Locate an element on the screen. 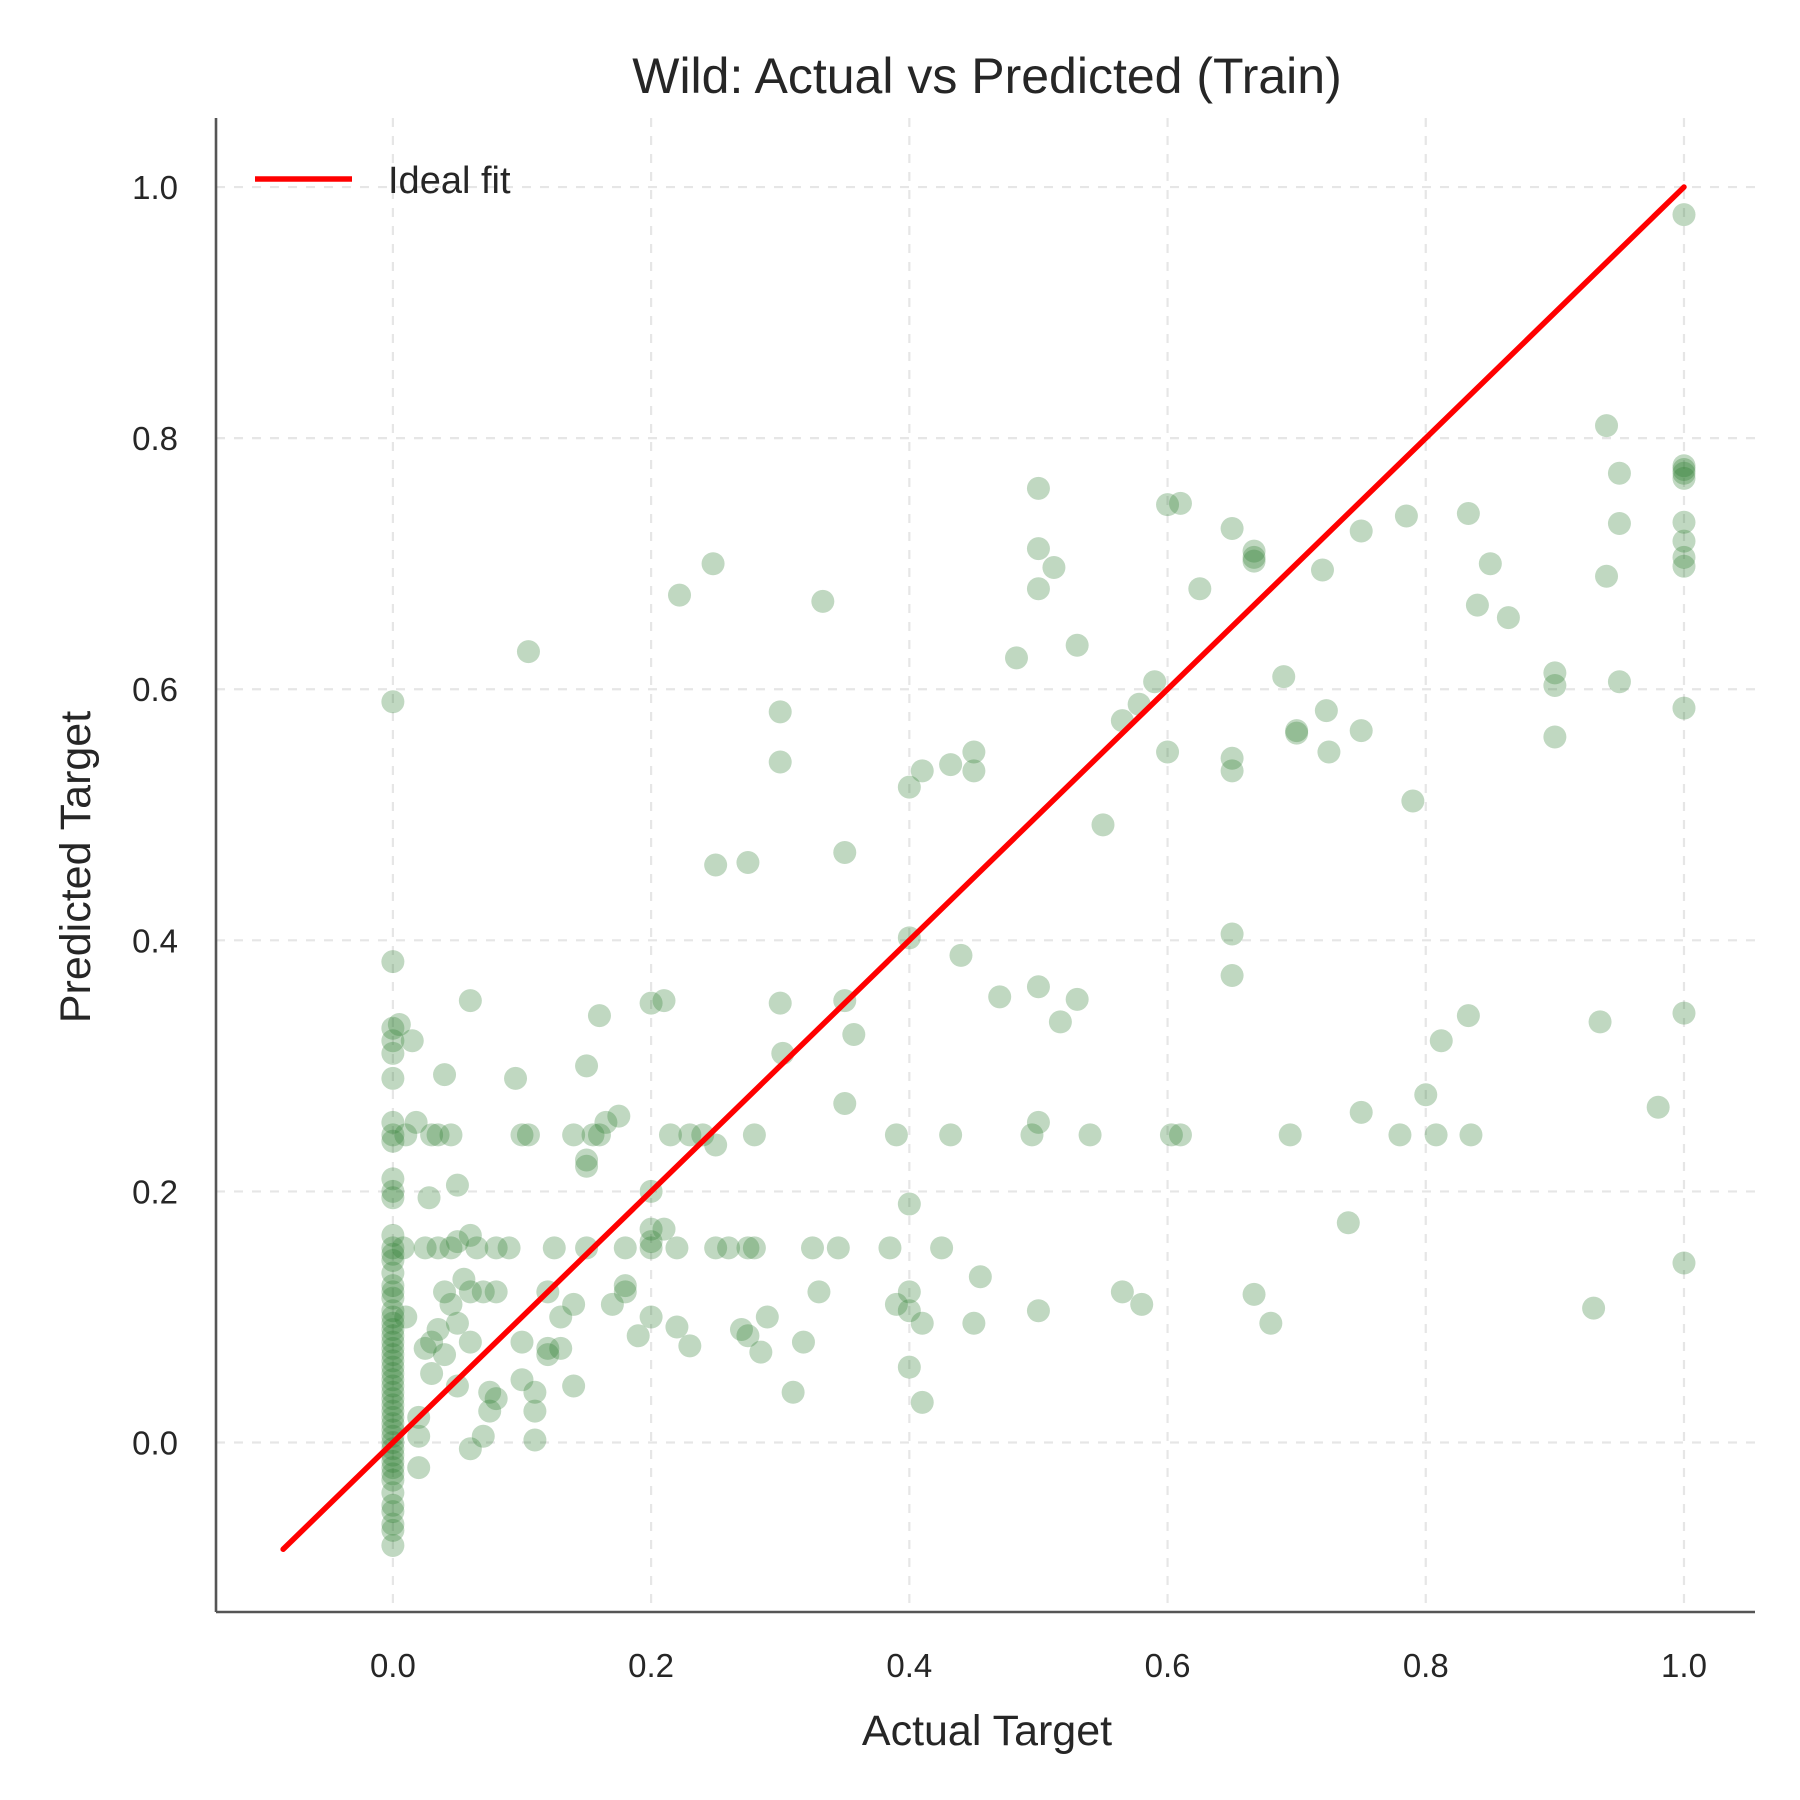  y-tick-label: 0.6 is located at coordinates (155, 689).